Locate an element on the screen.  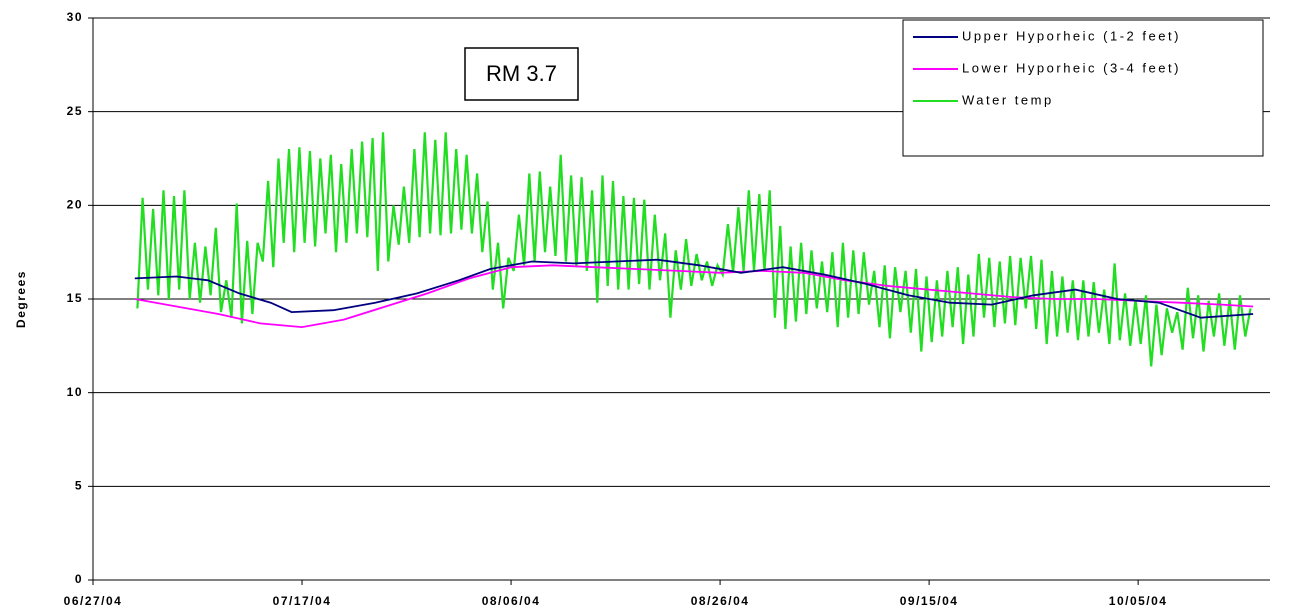
legend-label: Water temp is located at coordinates (1008, 99).